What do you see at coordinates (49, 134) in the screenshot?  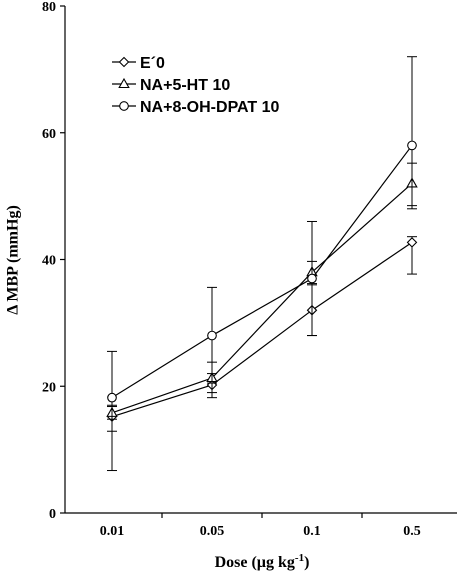 I see `y-tick-label-3: 60` at bounding box center [49, 134].